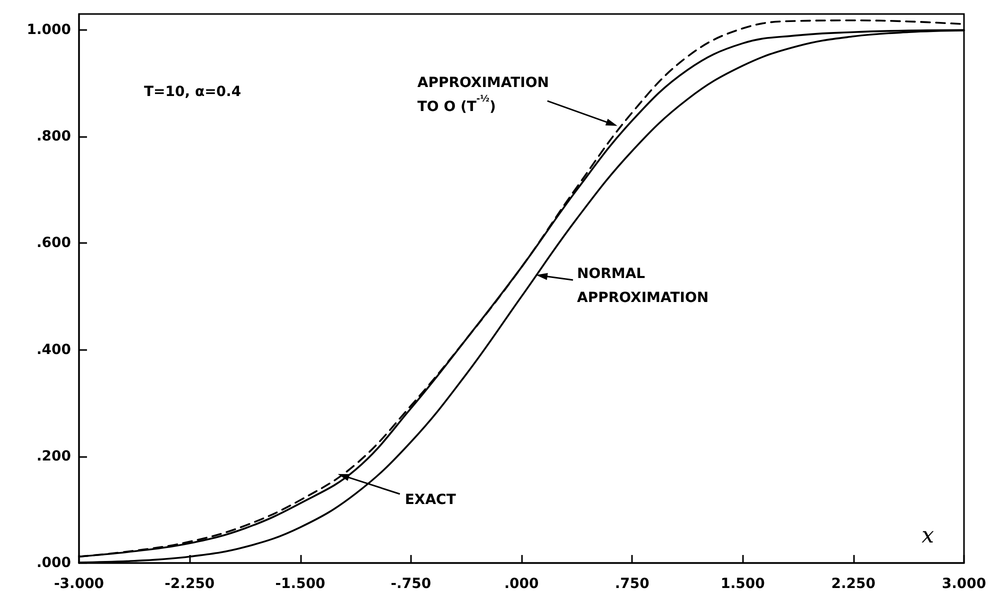 This screenshot has height=602, width=990. I want to click on x-tick-label: .000, so click(522, 584).